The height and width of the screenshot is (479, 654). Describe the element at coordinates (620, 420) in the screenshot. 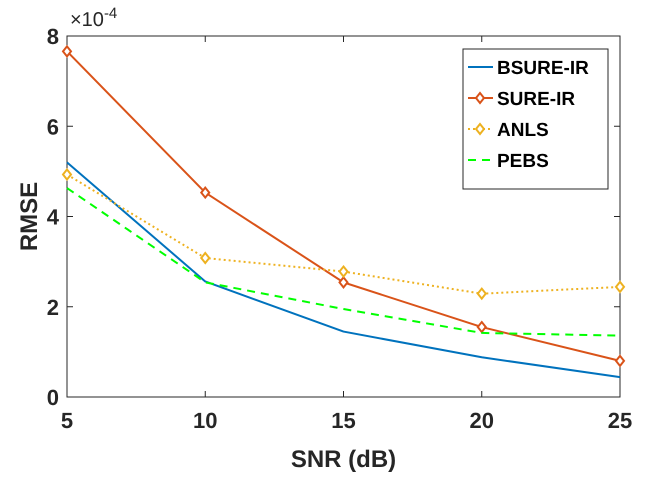

I see `x-tick-label: 25` at that location.